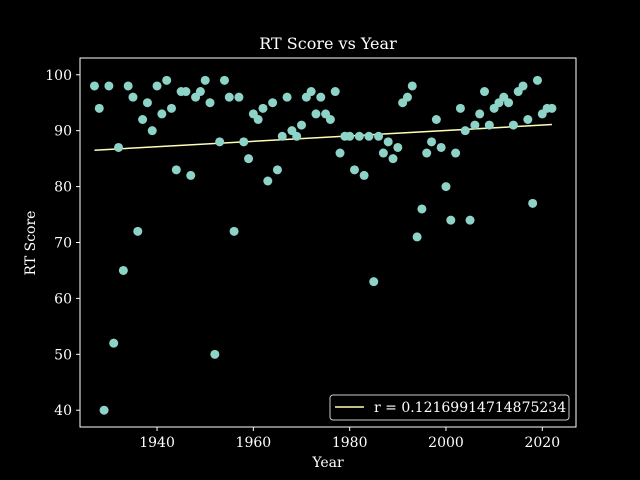 This screenshot has height=480, width=640. What do you see at coordinates (328, 43) in the screenshot?
I see `chart-title: RT Score vs Year` at bounding box center [328, 43].